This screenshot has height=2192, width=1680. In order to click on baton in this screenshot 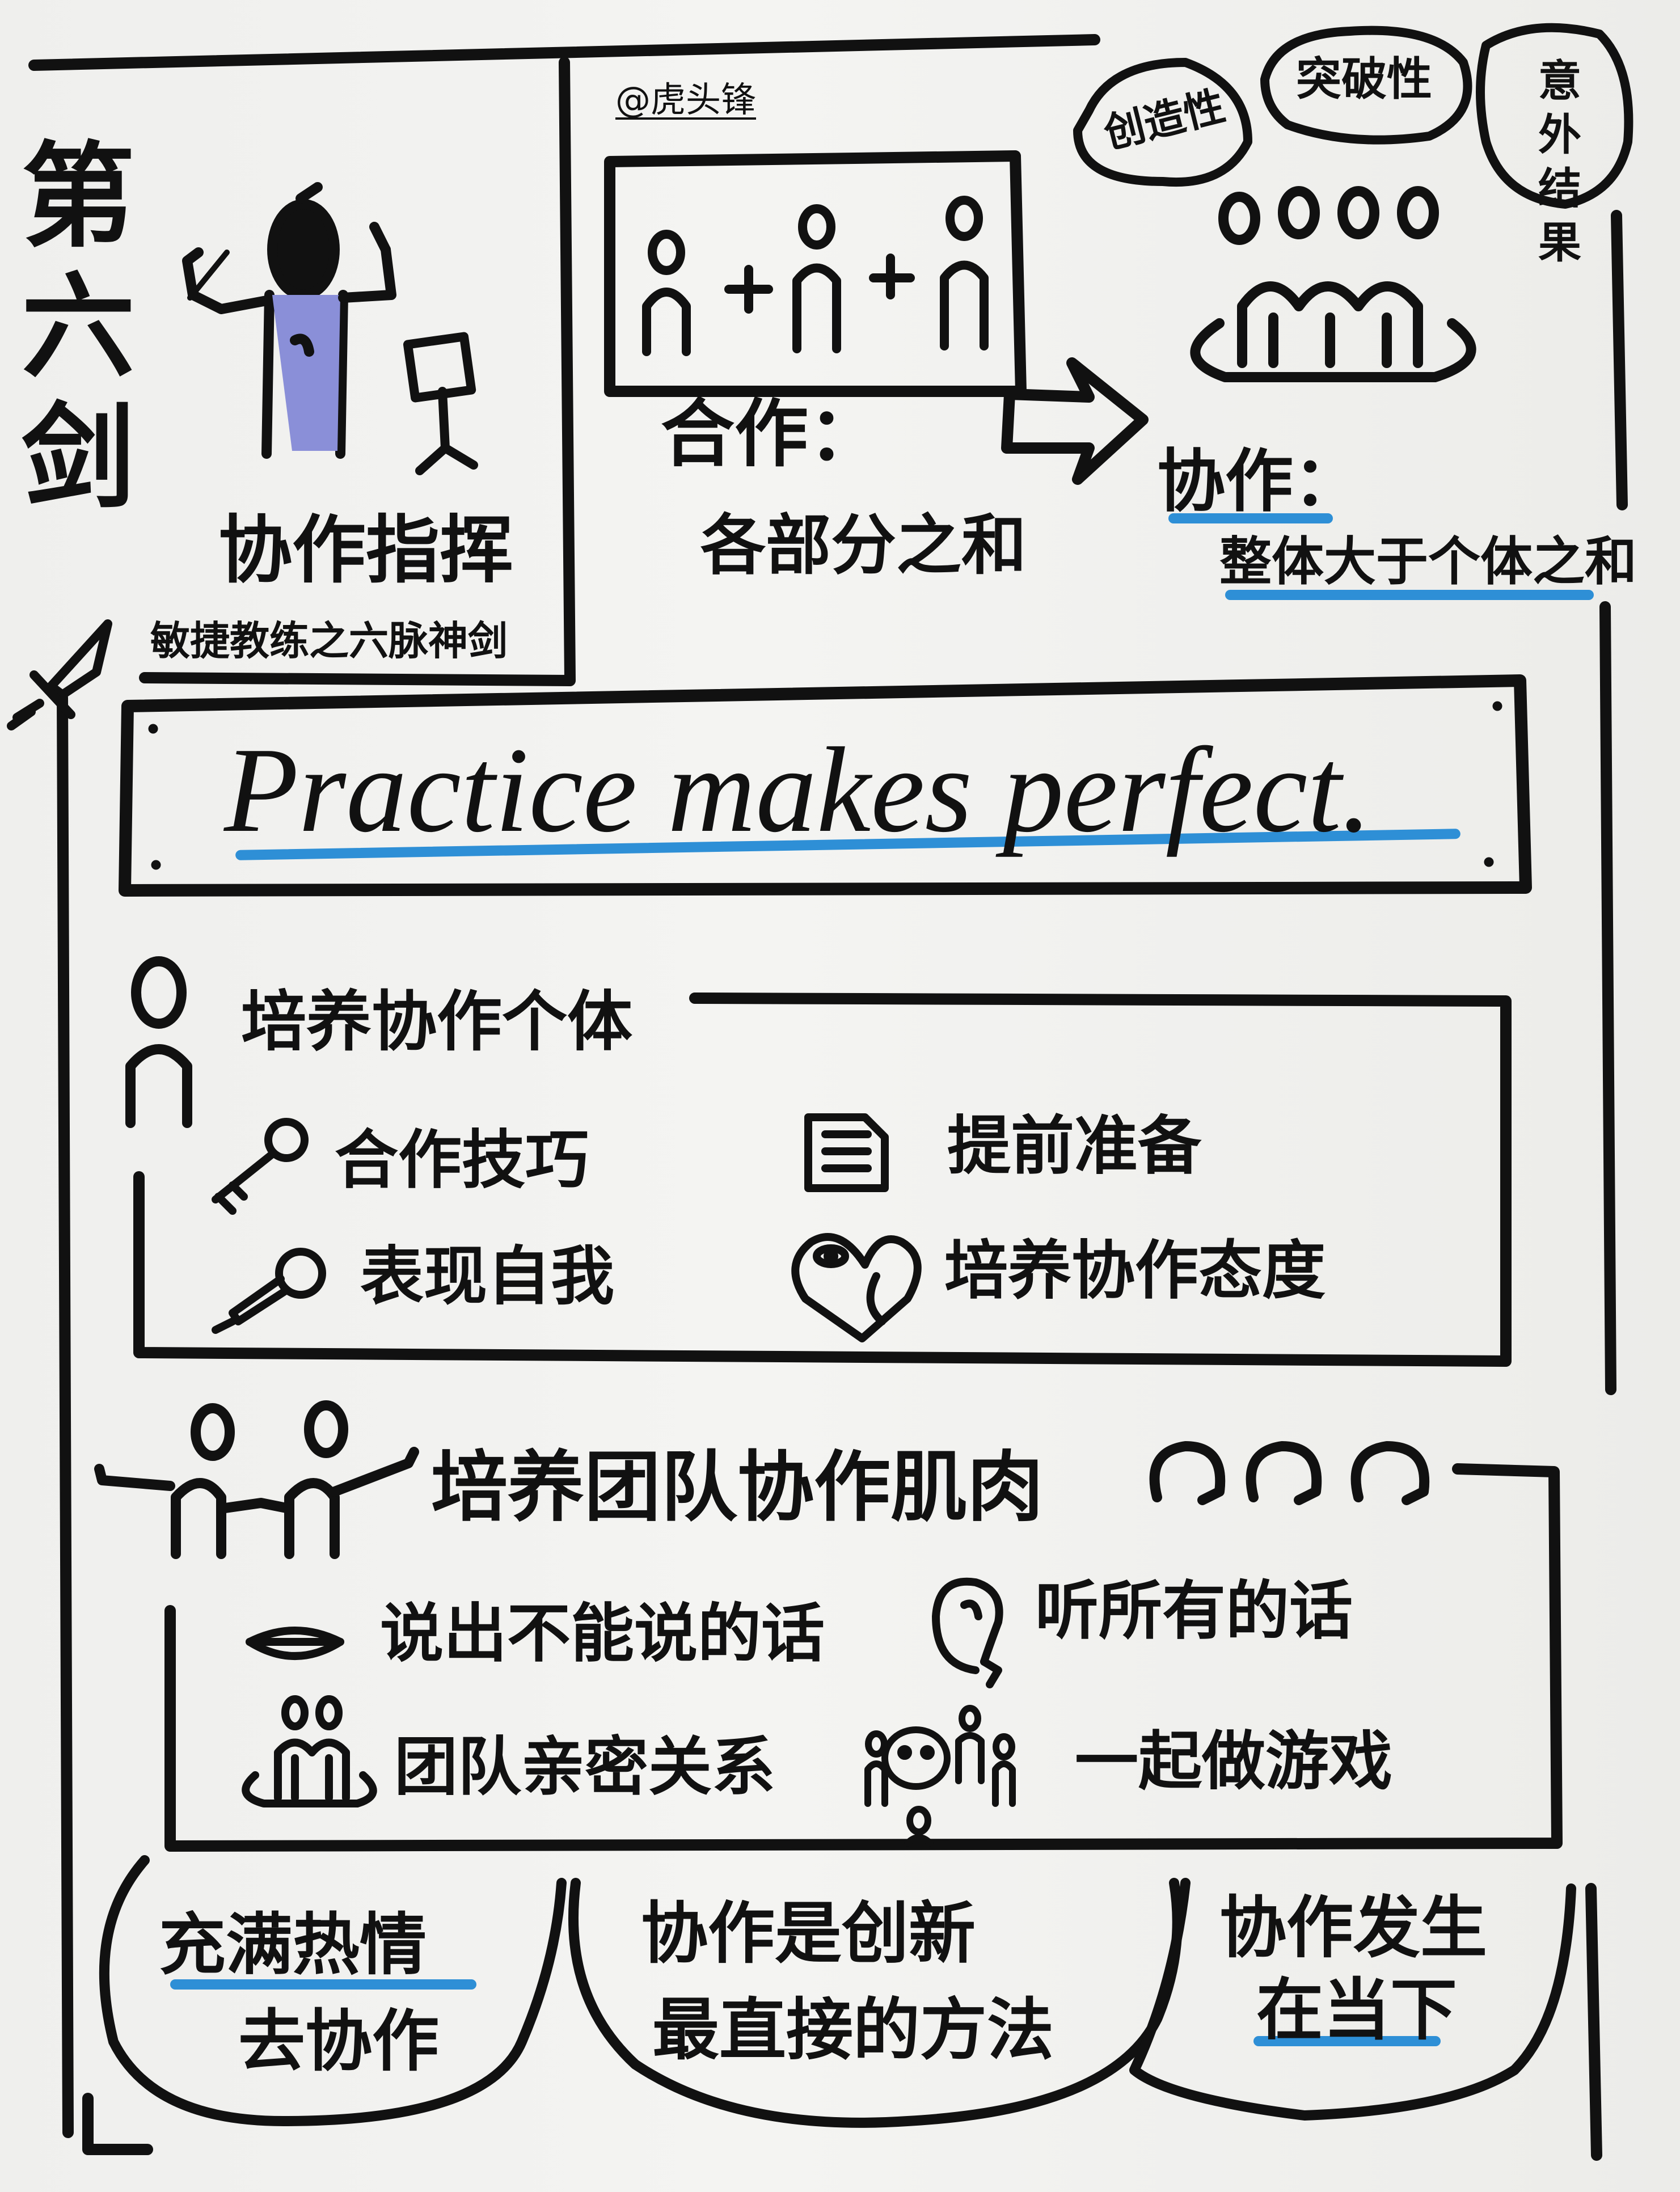, I will do `click(208, 276)`.